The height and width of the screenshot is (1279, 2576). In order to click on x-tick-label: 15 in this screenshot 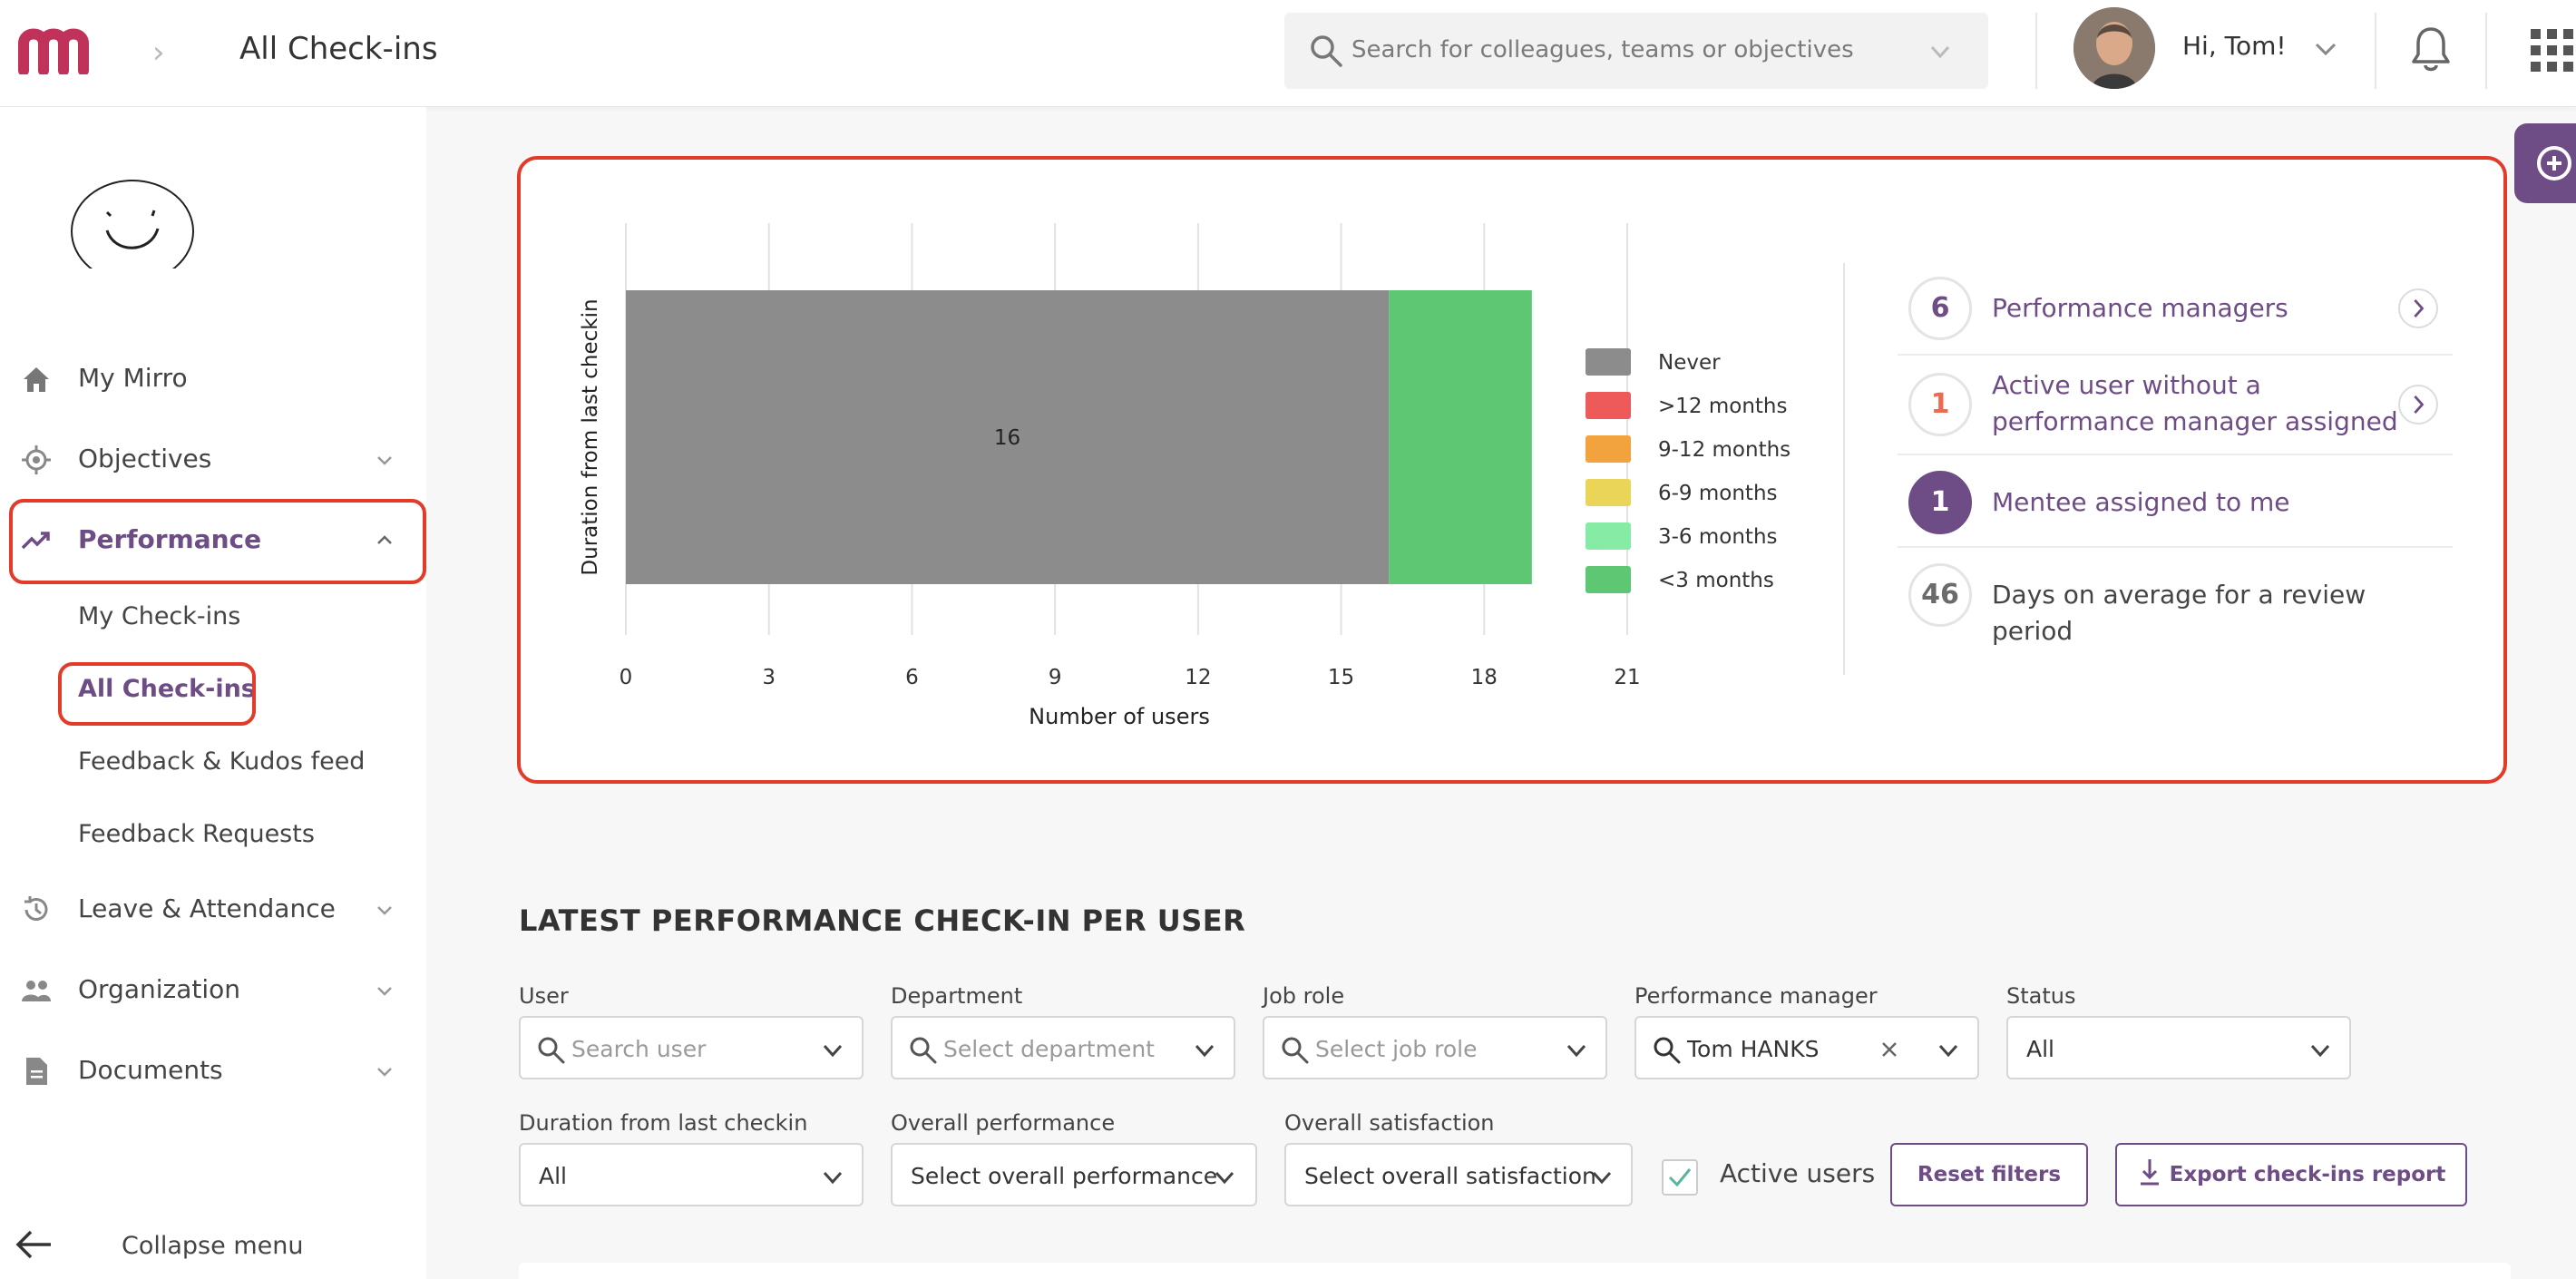, I will do `click(1341, 677)`.